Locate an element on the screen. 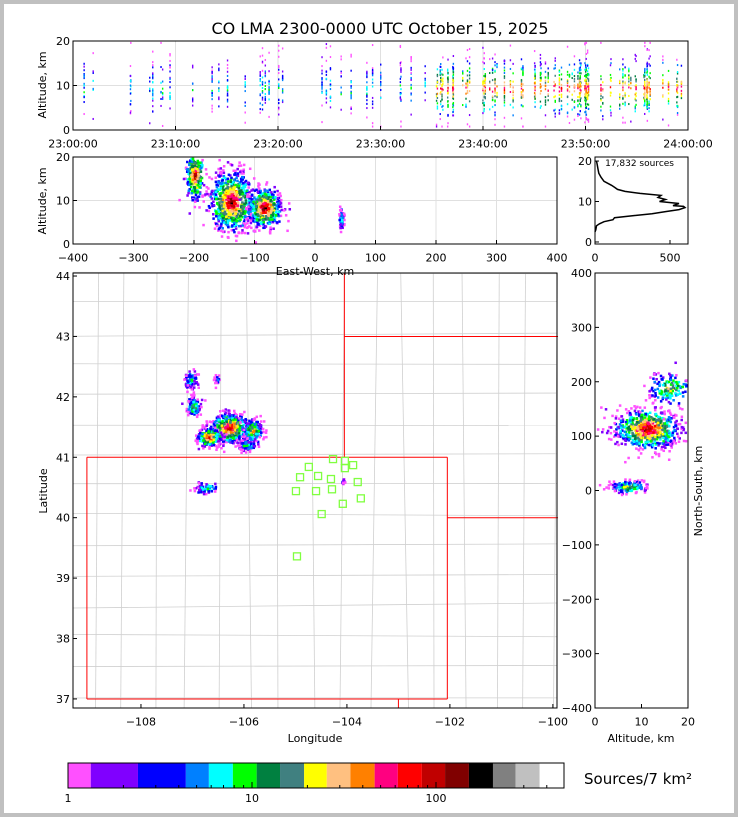 The image size is (738, 817). county-border is located at coordinates (498, 490).